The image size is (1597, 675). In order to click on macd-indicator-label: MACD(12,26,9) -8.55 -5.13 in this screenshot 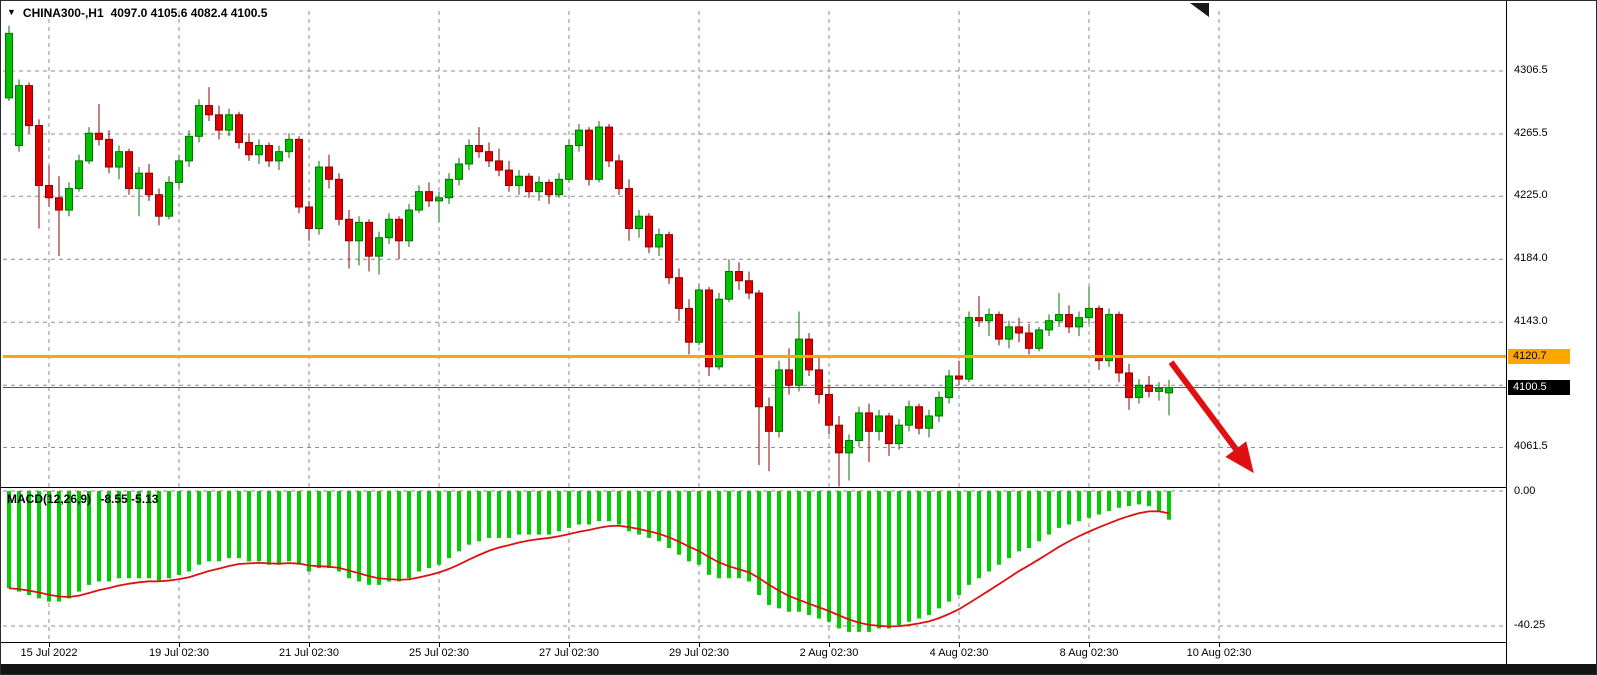, I will do `click(85, 499)`.